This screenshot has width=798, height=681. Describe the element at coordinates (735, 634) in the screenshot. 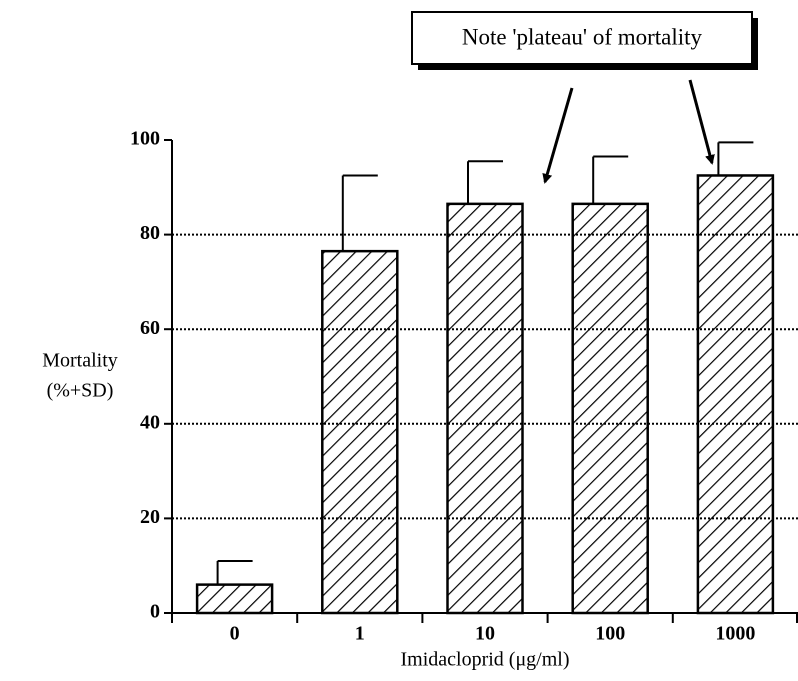

I see `x-tick-label: 1000` at that location.